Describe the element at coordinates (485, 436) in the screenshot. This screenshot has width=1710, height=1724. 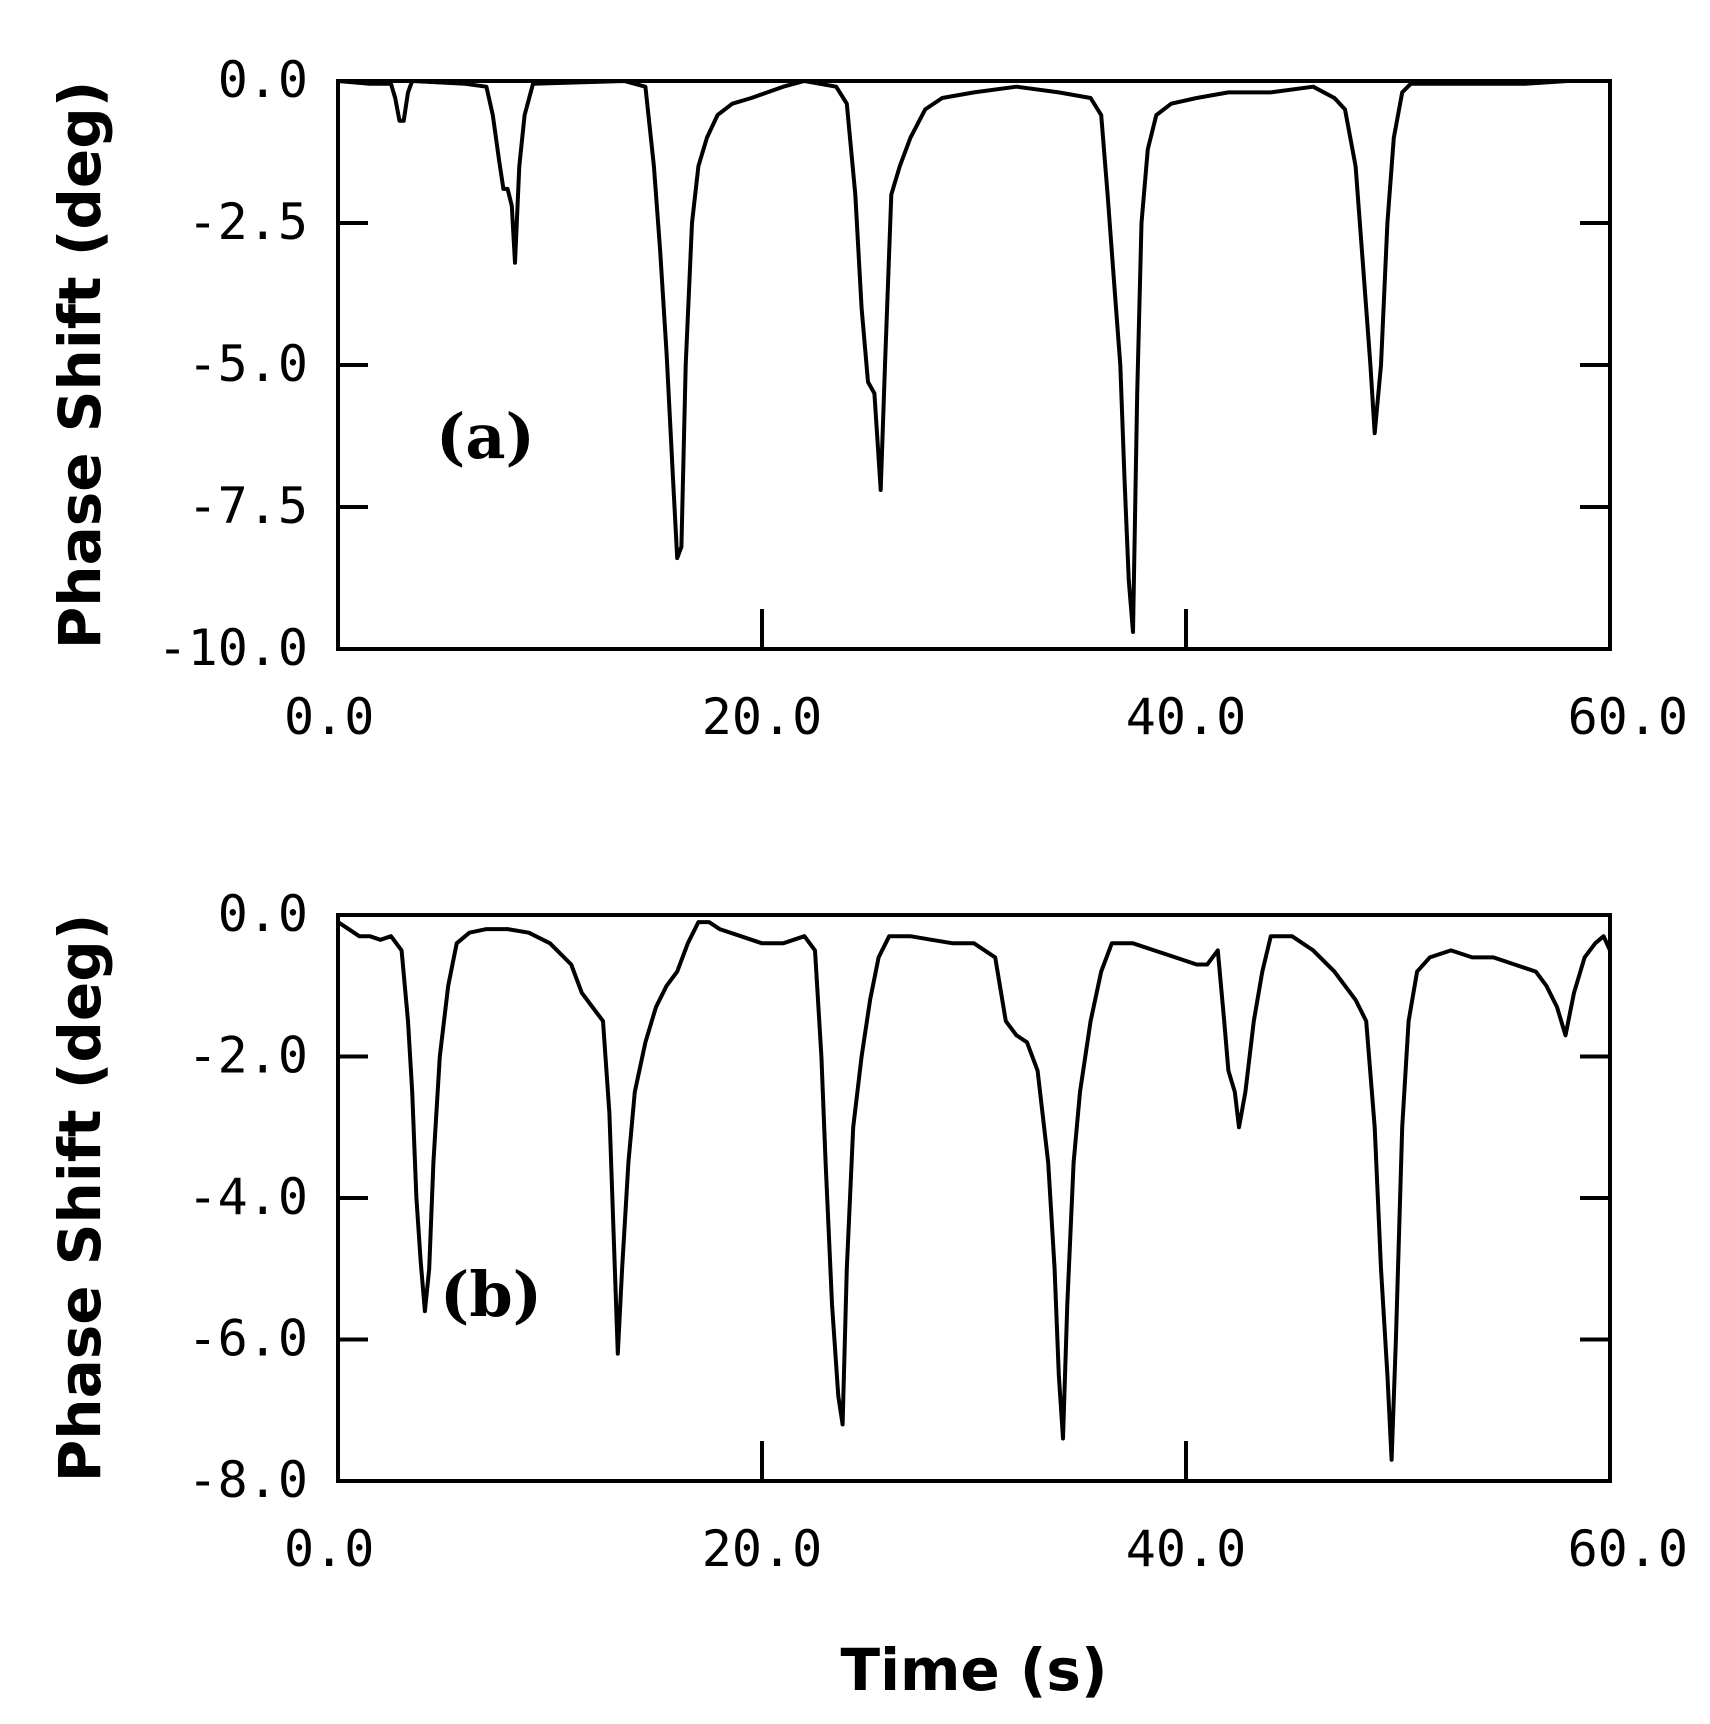
I see `panel-label-a: (a)` at that location.